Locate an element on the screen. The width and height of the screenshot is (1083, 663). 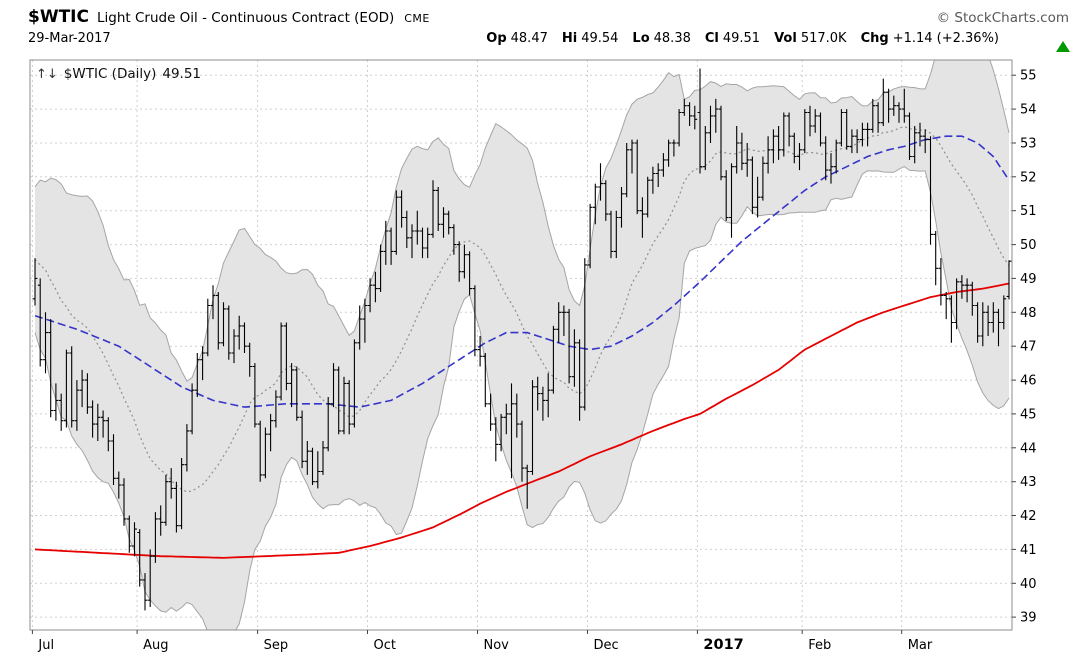
price-tick-label: 54 is located at coordinates (1028, 110).